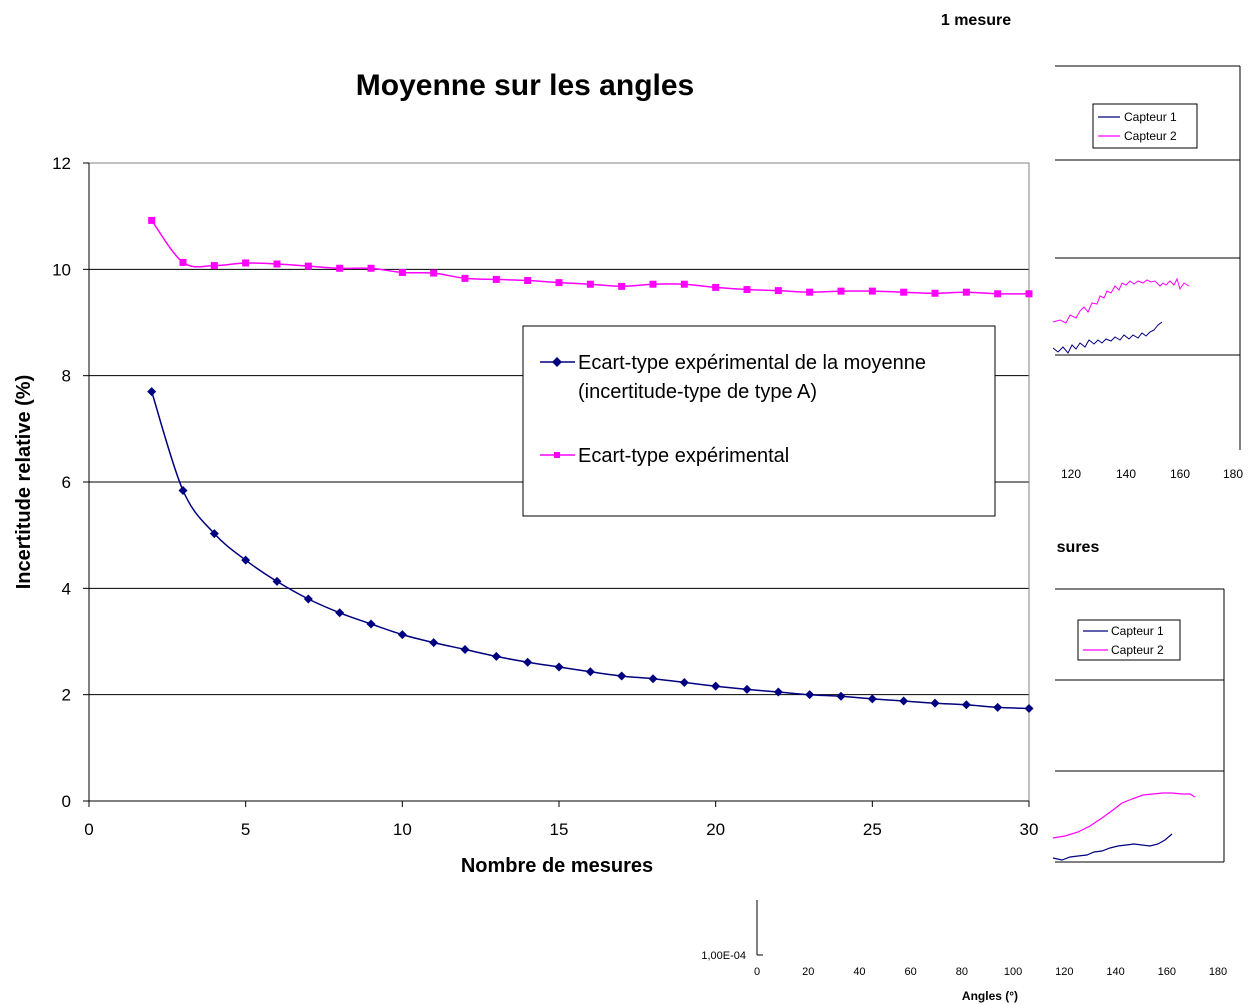 Image resolution: width=1252 pixels, height=1005 pixels. Describe the element at coordinates (683, 456) in the screenshot. I see `legend-label-experimental: Ecart-type expérimental` at that location.